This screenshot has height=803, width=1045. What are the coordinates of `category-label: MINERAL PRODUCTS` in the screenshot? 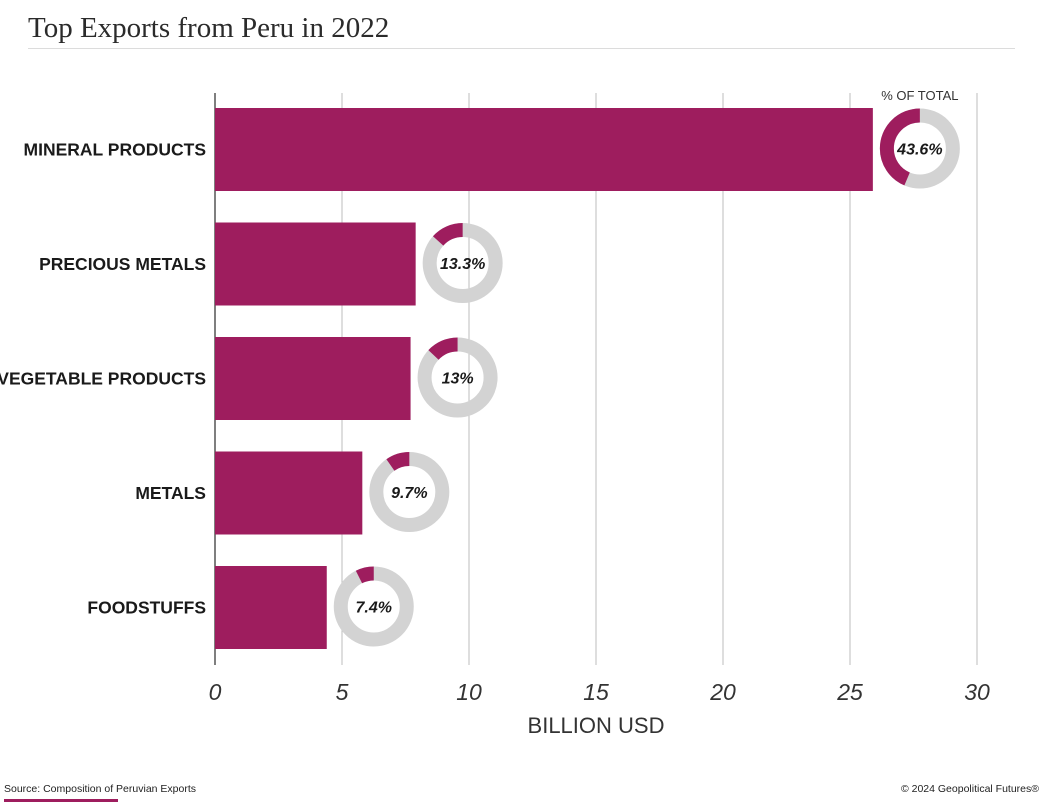 It's located at (115, 150).